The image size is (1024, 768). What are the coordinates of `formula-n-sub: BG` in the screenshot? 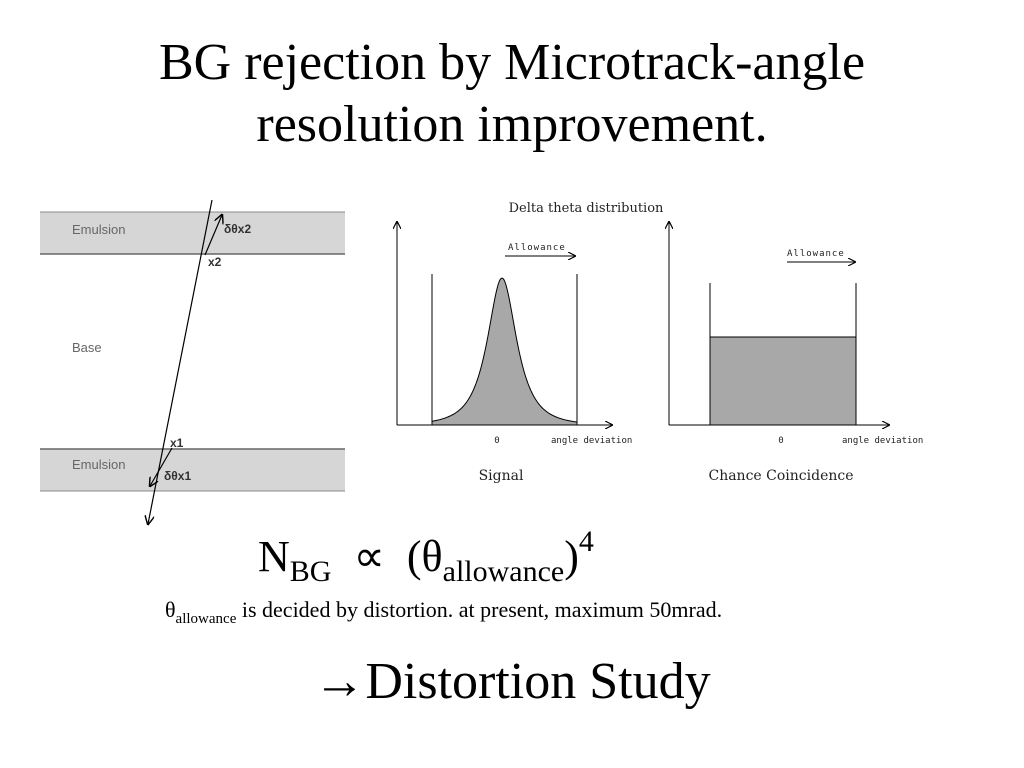 It's located at (310, 571).